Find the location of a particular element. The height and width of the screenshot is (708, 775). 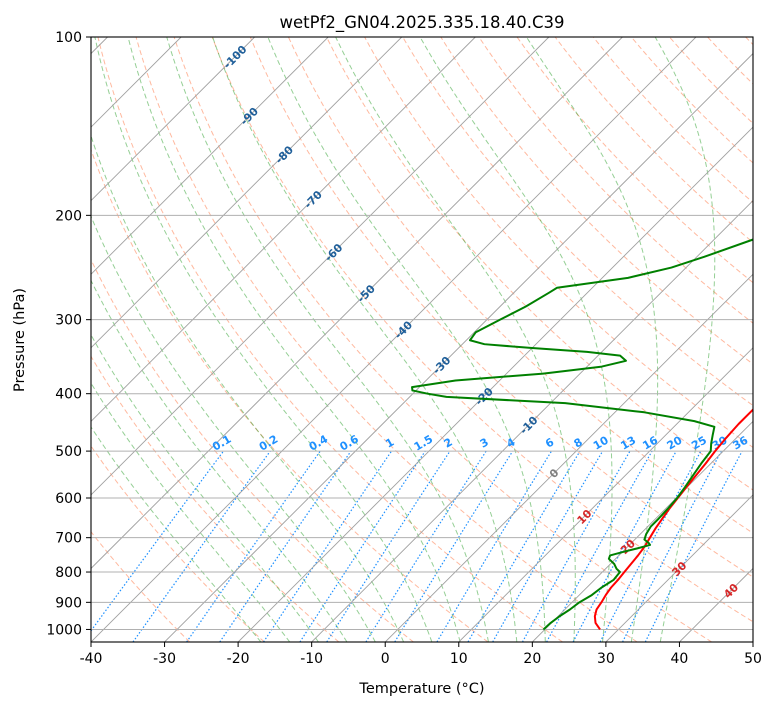

x-tick-label: 0 is located at coordinates (385, 659).